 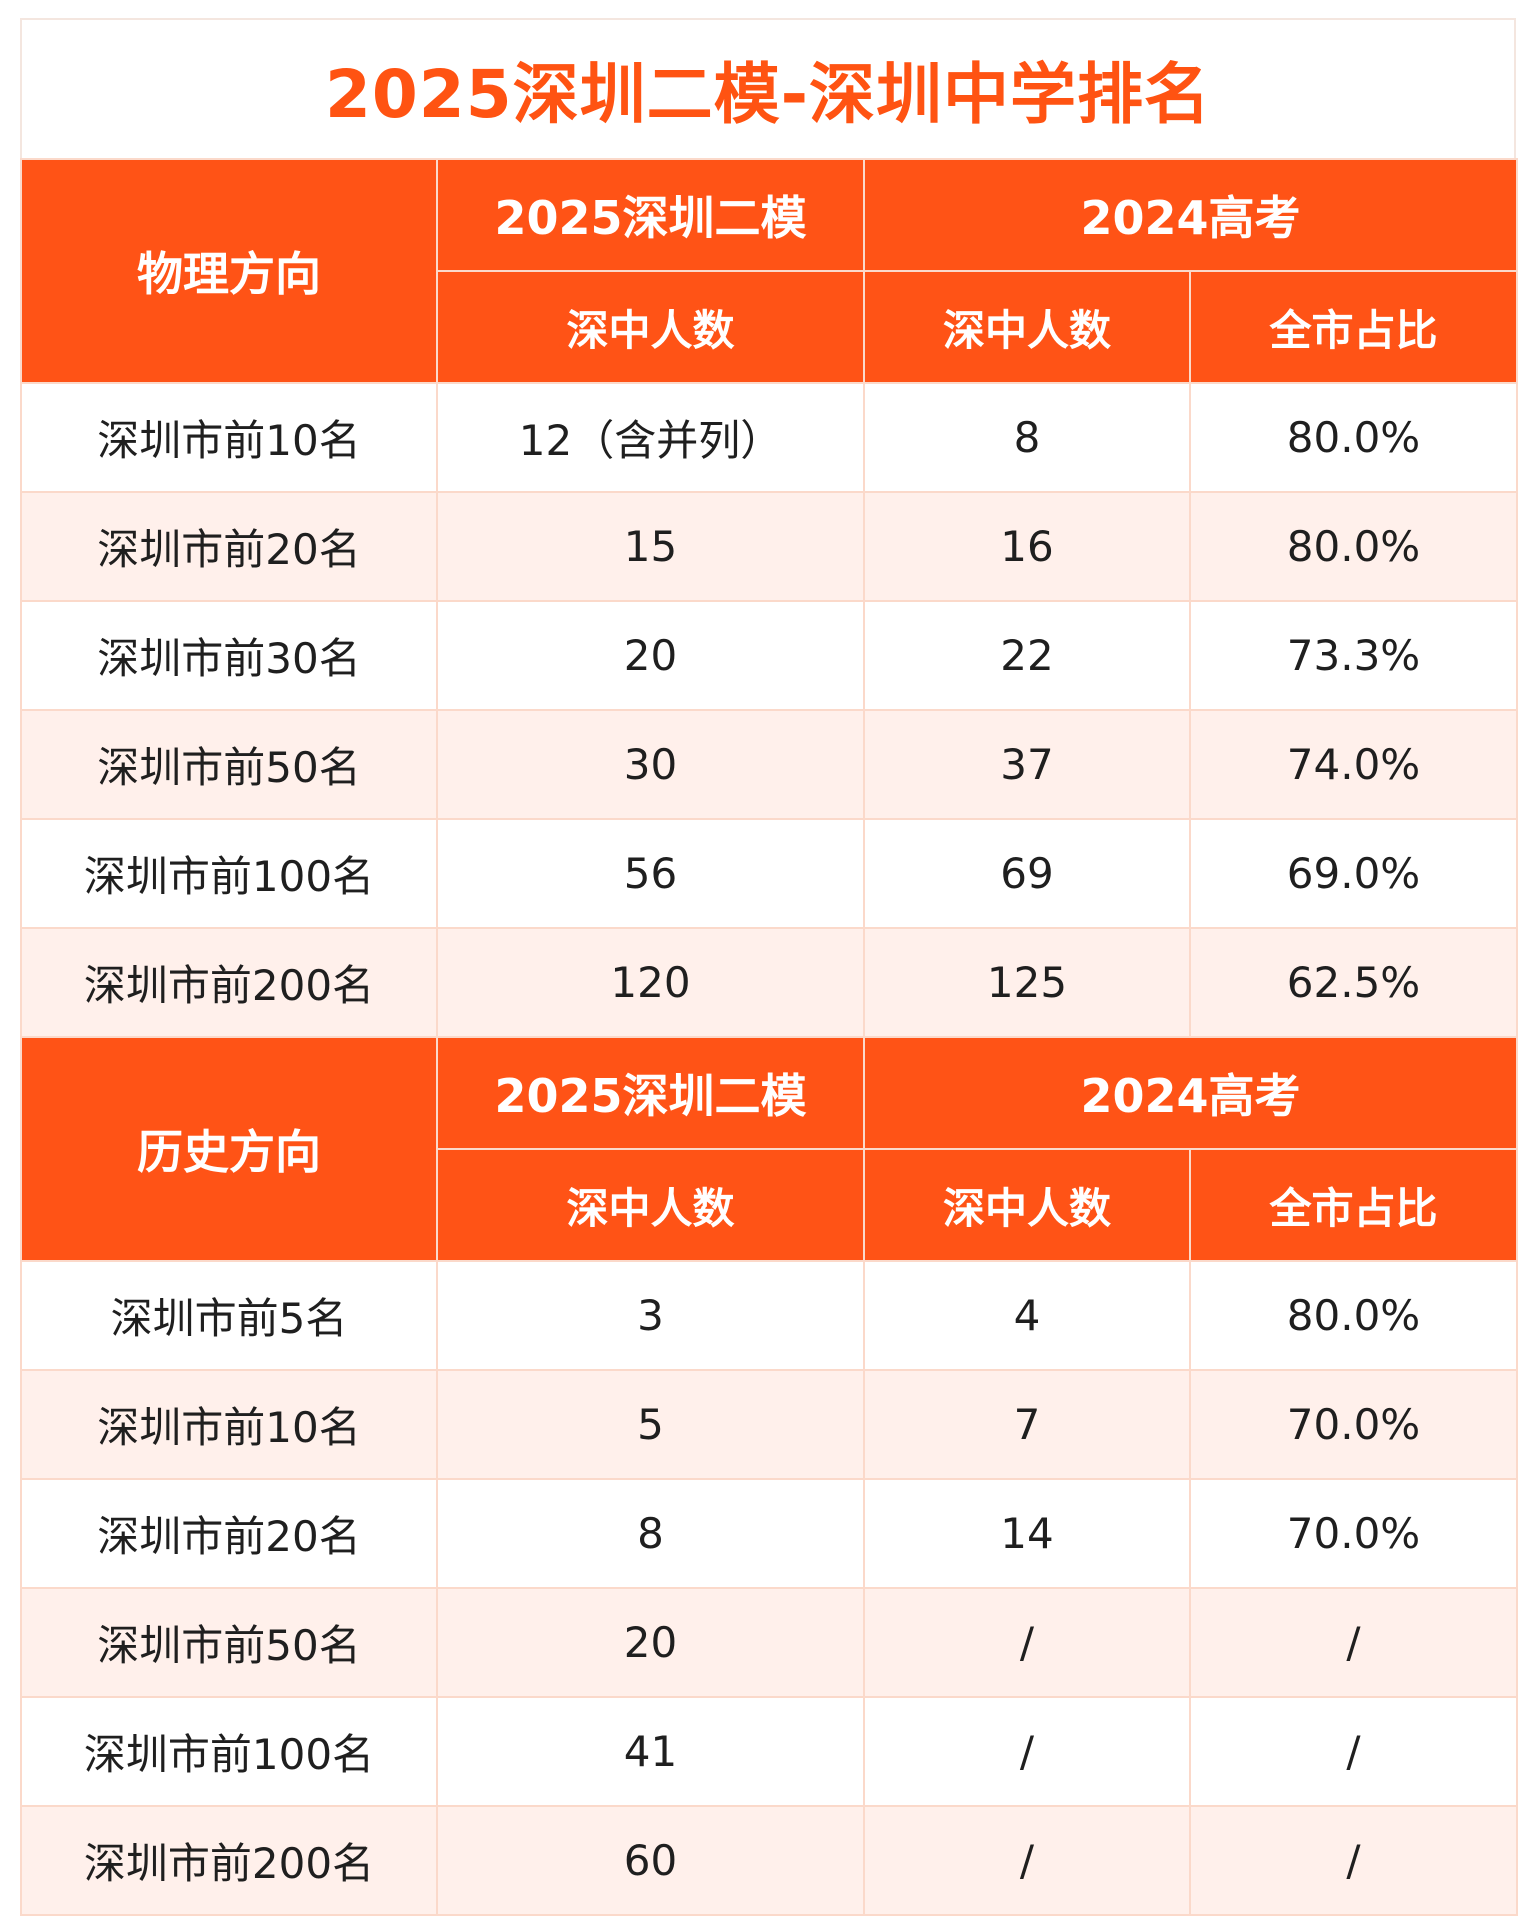 I want to click on table-row: 深圳市前50名 30 37 74.0%, so click(x=769, y=764).